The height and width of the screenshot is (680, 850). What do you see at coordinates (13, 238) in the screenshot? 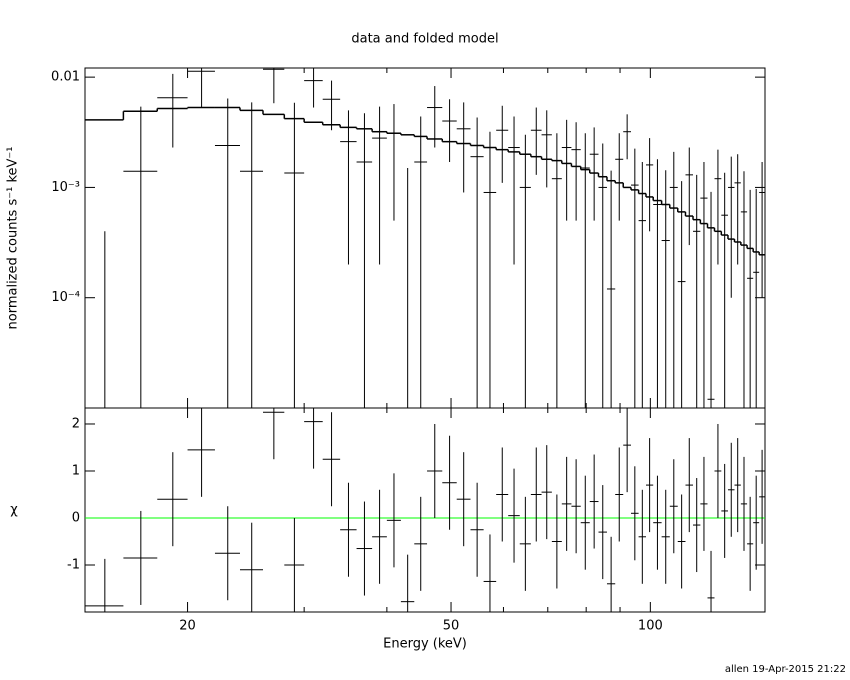
I see `y-axis-label: normalized counts s⁻¹ keV⁻¹` at bounding box center [13, 238].